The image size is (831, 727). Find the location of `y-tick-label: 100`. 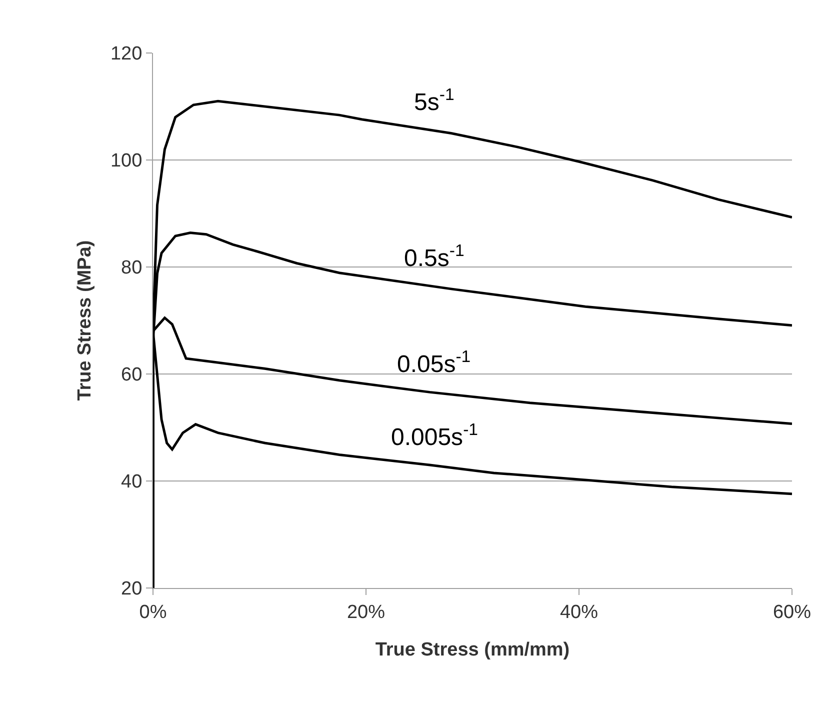

y-tick-label: 100 is located at coordinates (126, 161).